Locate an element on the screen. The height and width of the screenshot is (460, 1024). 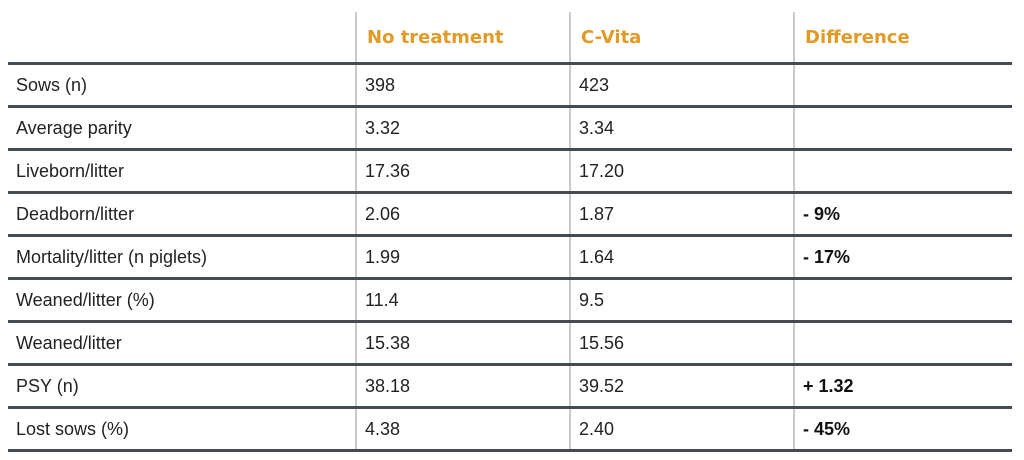
c-vita-value: 423 is located at coordinates (681, 85).